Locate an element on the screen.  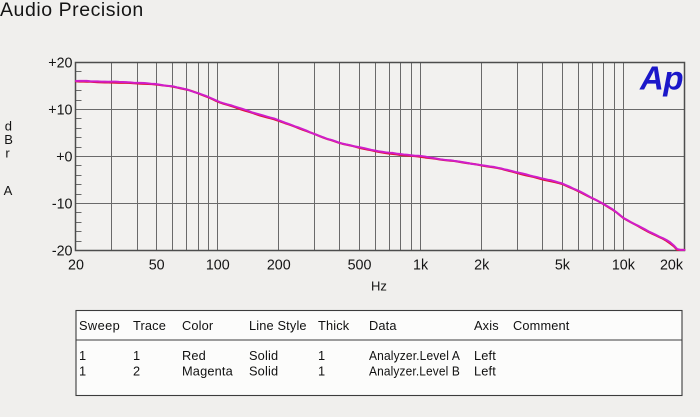
svg-text: 10k is located at coordinates (624, 265).